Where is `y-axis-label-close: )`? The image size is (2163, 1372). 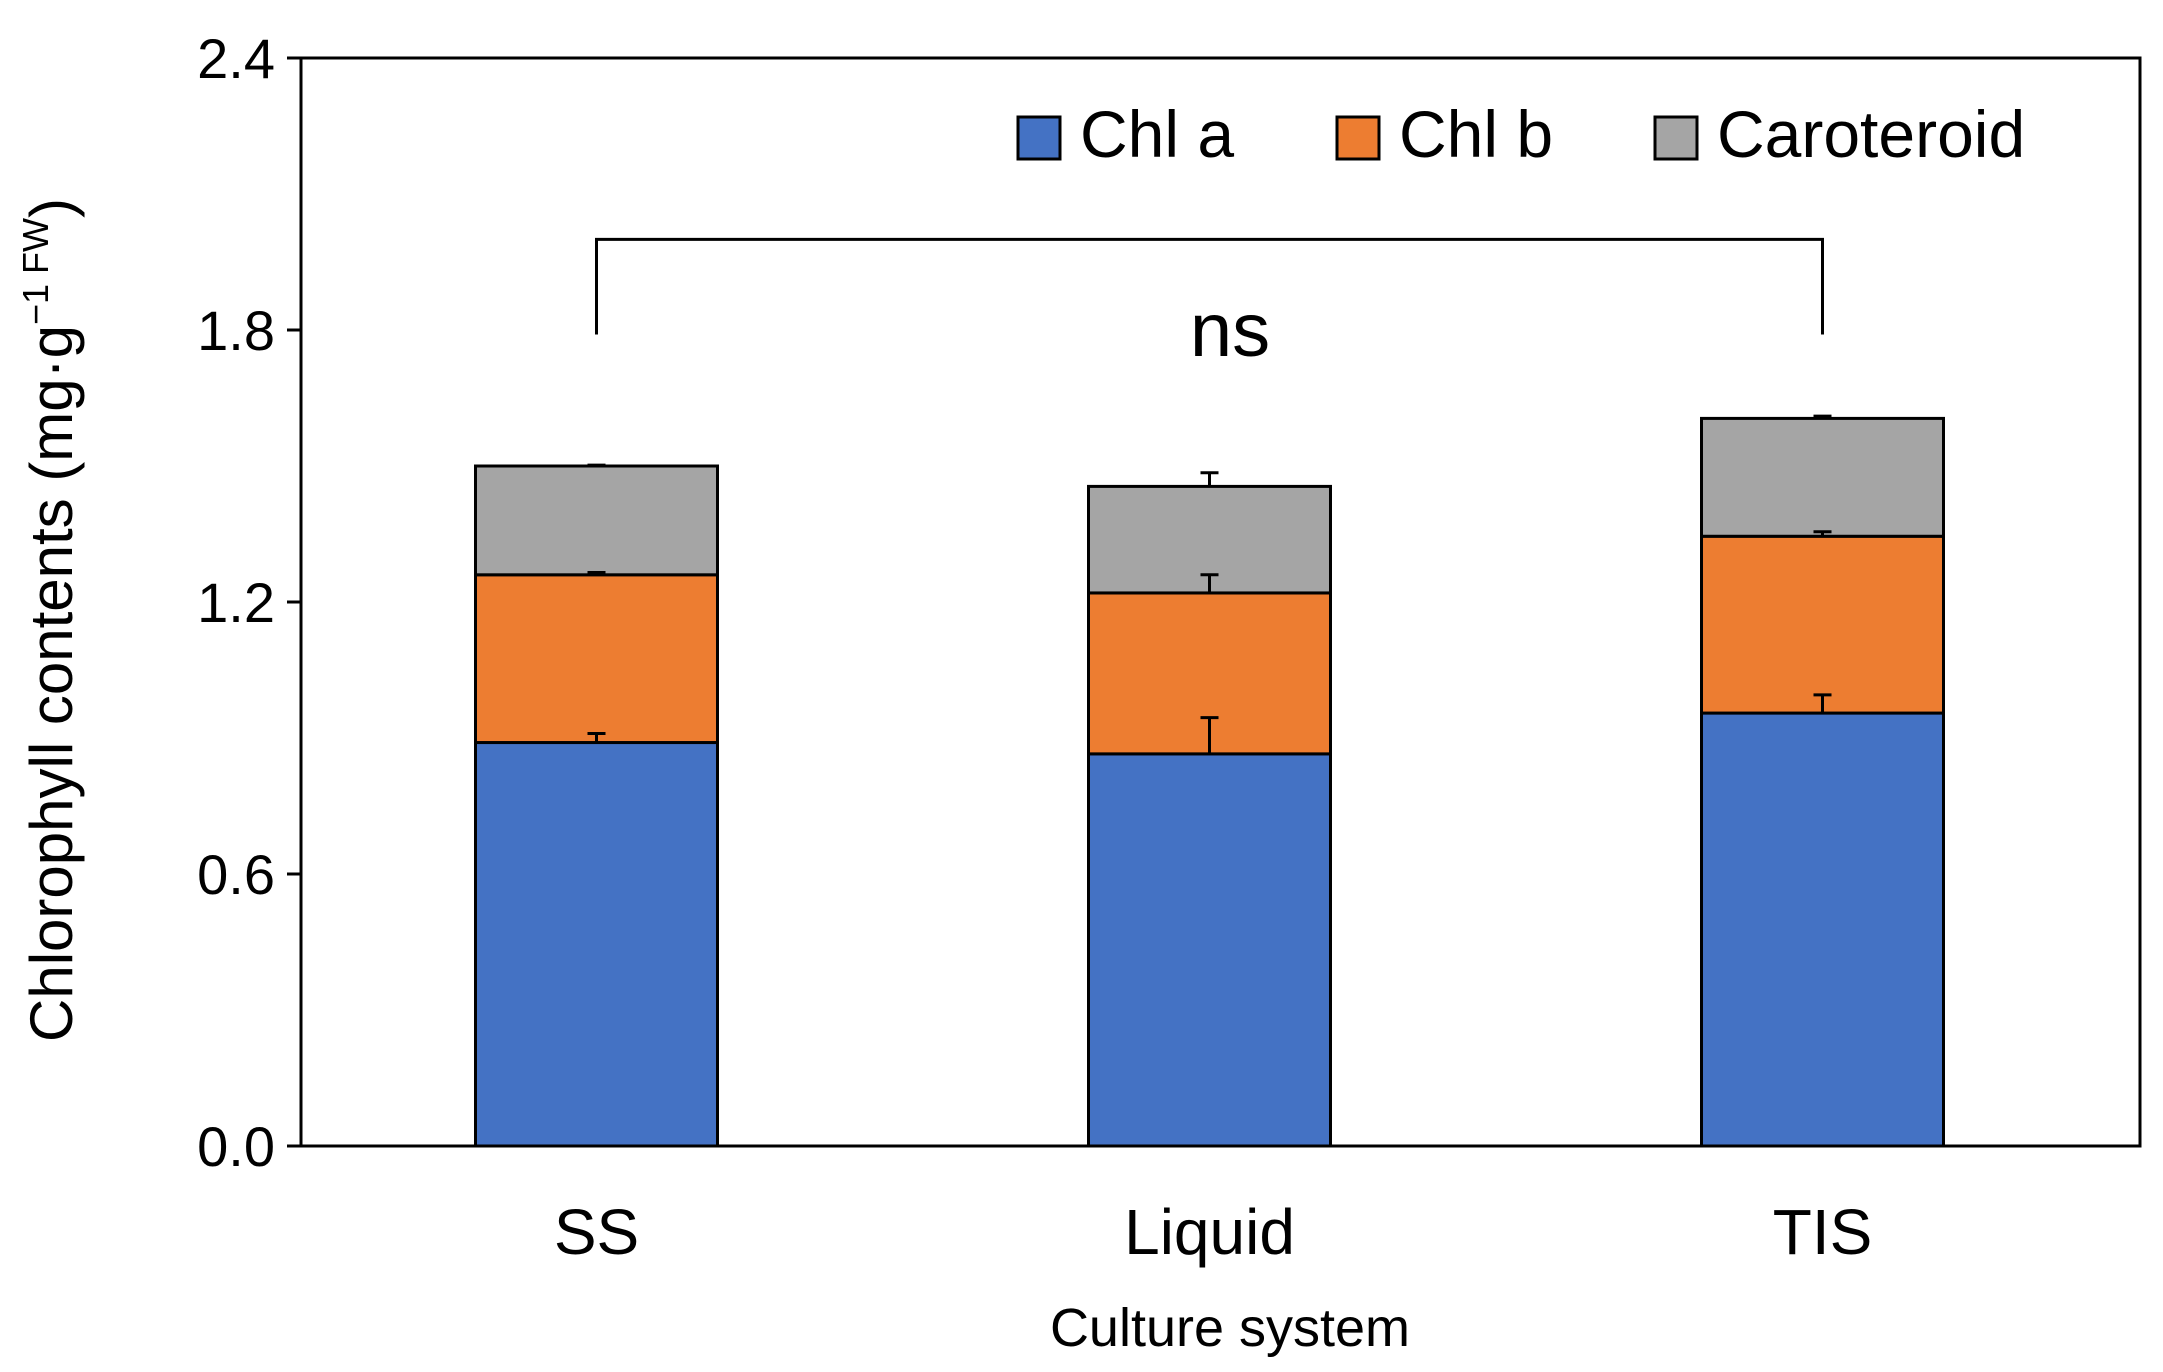
y-axis-label-close: ) is located at coordinates (51, 208).